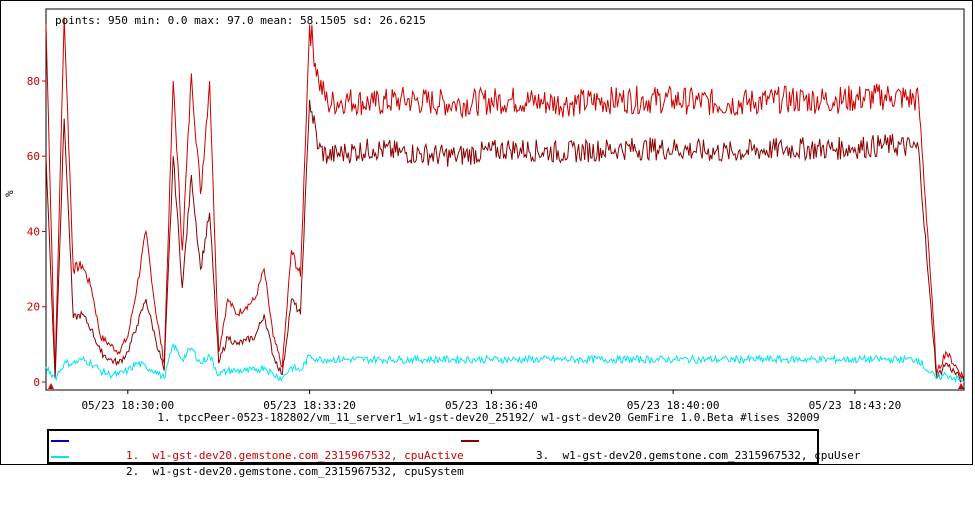 This screenshot has width=975, height=512. What do you see at coordinates (491, 405) in the screenshot?
I see `x-tick-label: 05/23 18:36:40` at bounding box center [491, 405].